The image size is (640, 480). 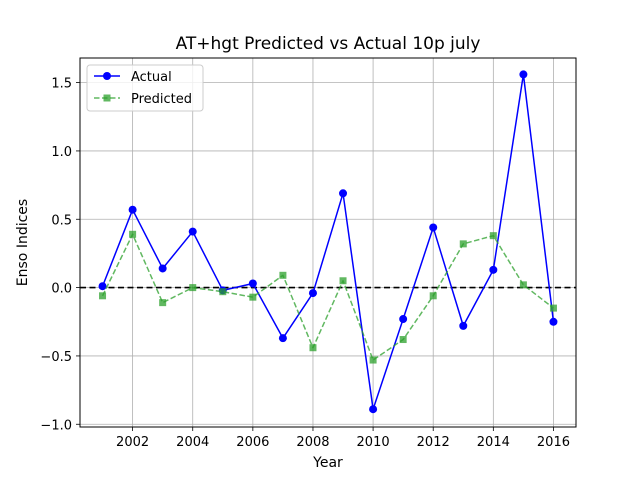 I want to click on x-axis-ticks: 2002 2004 2006 2008 2010 2012 2014 2016, so click(x=343, y=438).